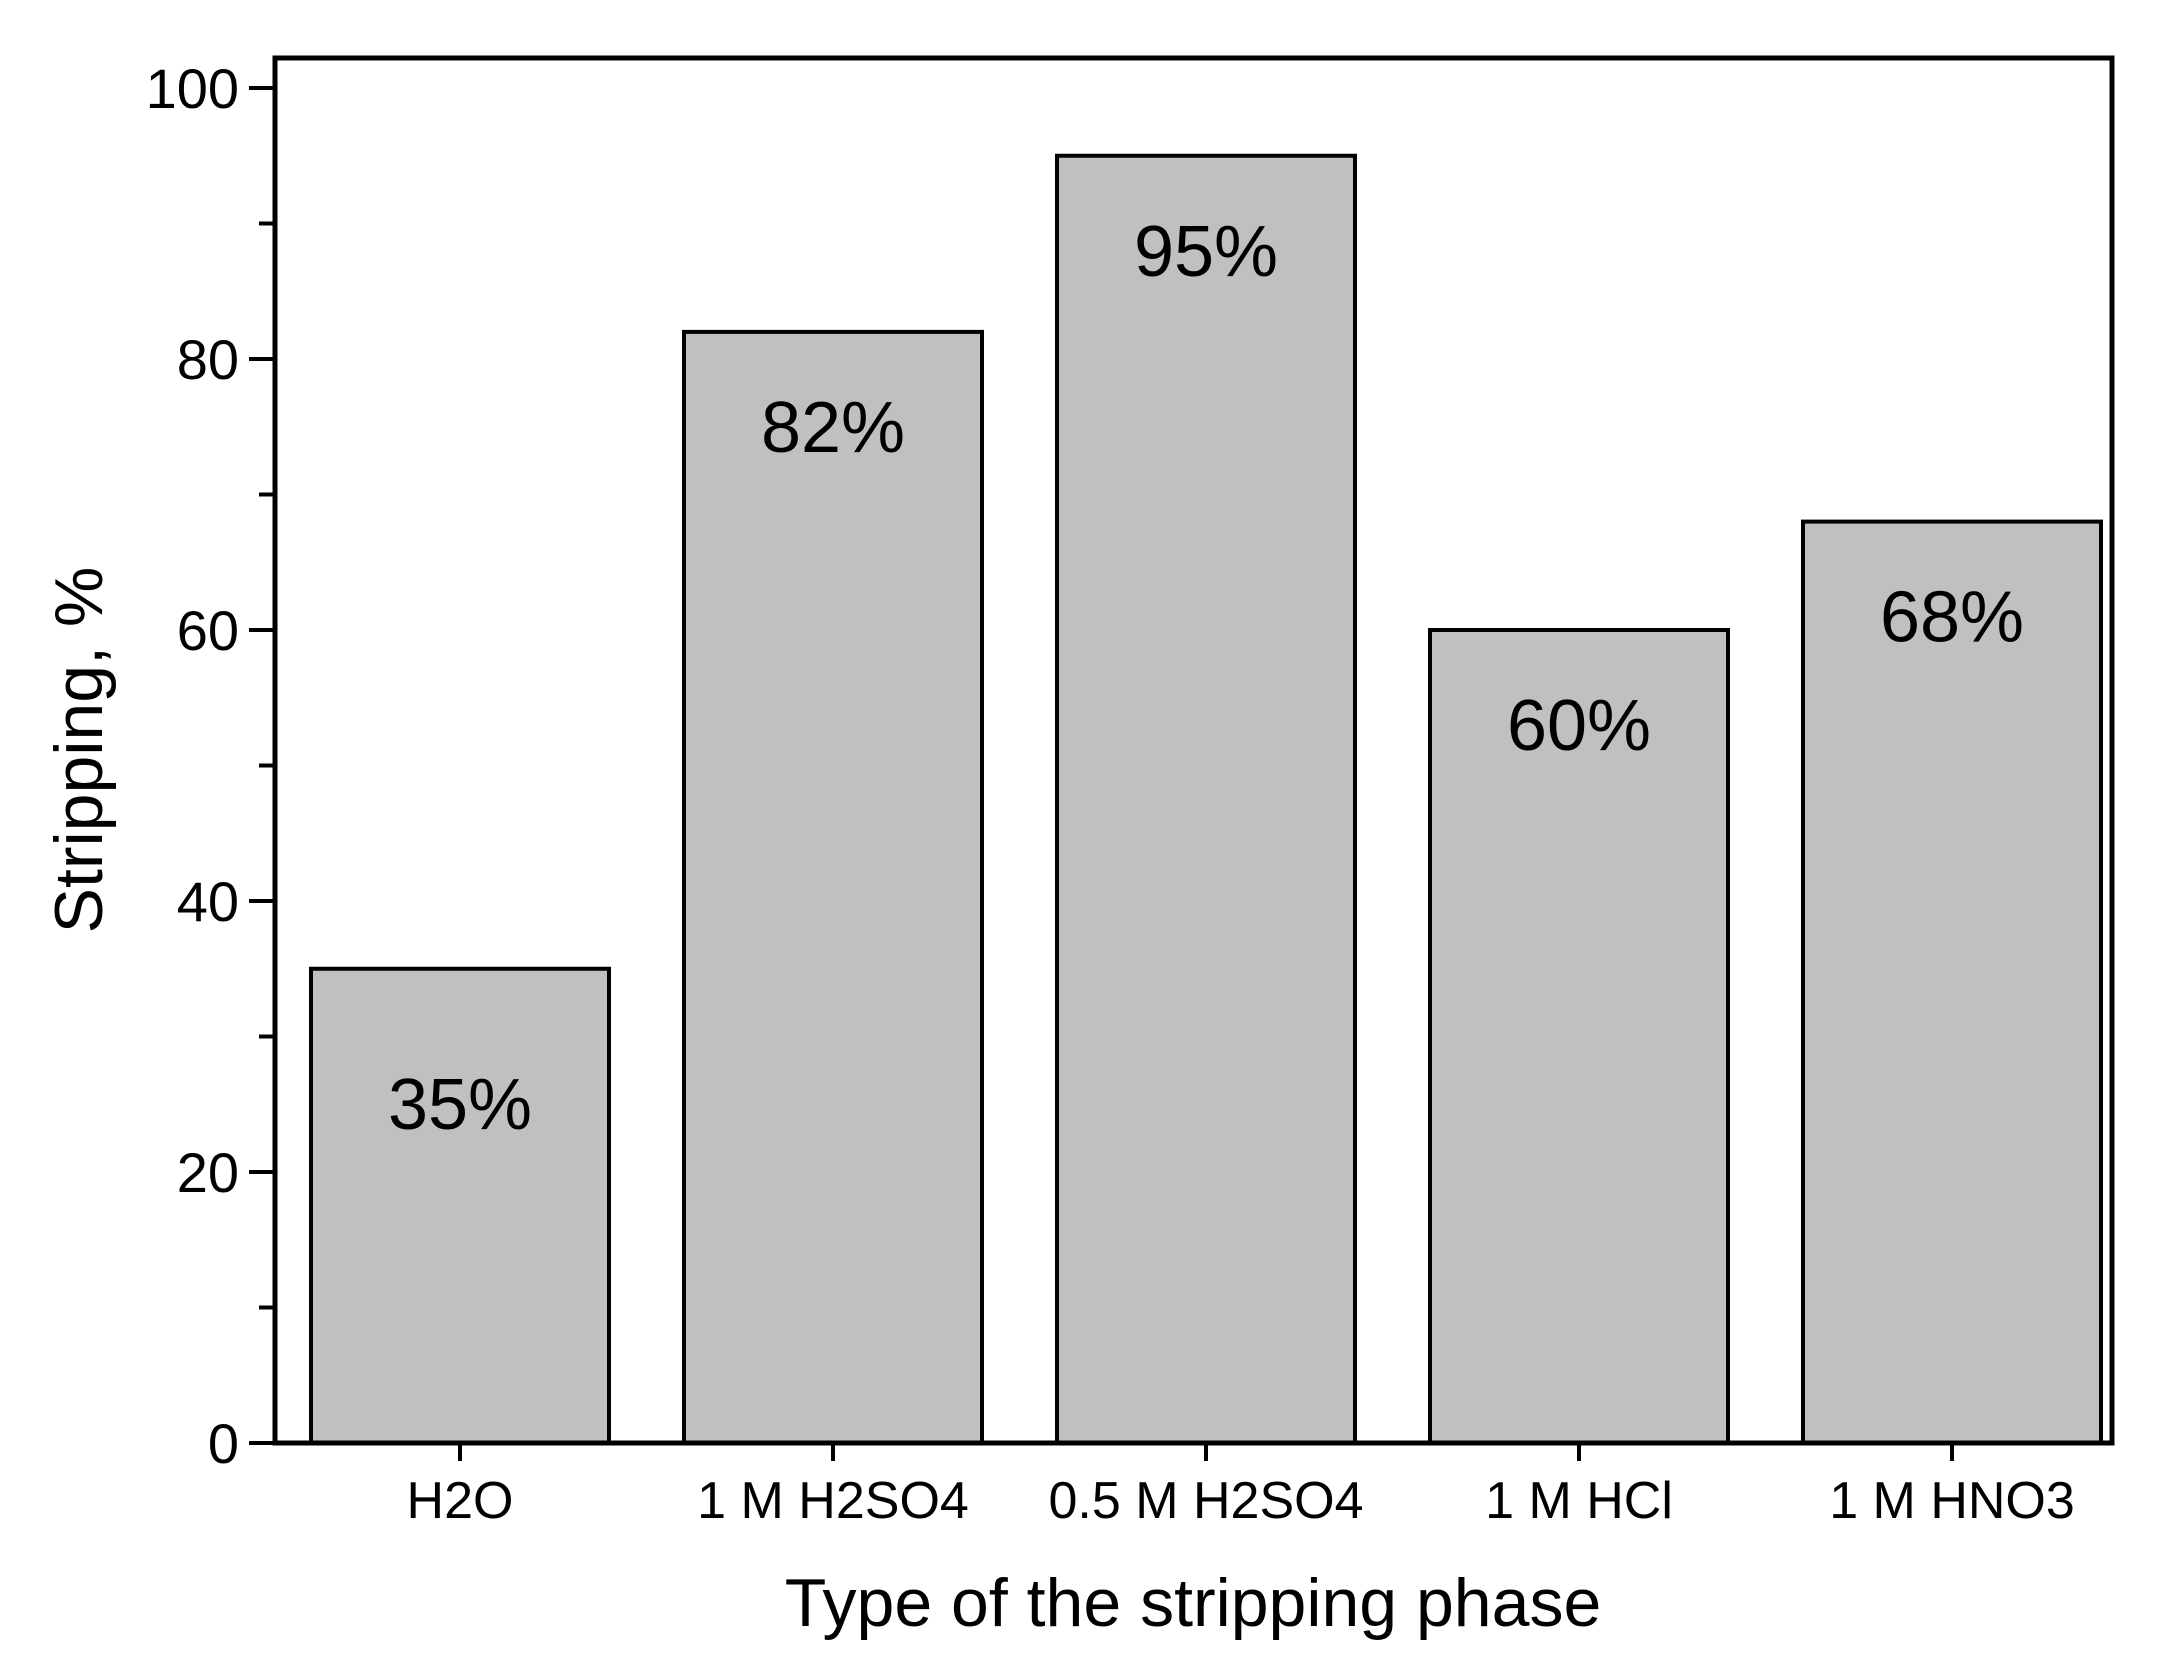  What do you see at coordinates (223, 1443) in the screenshot?
I see `y-tick-label: 0` at bounding box center [223, 1443].